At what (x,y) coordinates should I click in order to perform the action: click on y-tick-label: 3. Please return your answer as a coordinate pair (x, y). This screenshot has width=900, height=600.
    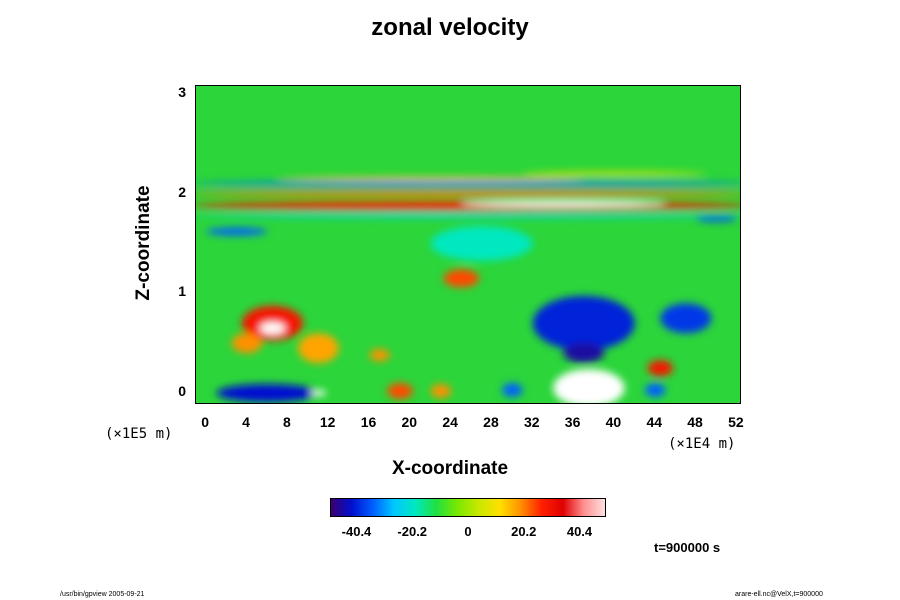
    Looking at the image, I should click on (182, 91).